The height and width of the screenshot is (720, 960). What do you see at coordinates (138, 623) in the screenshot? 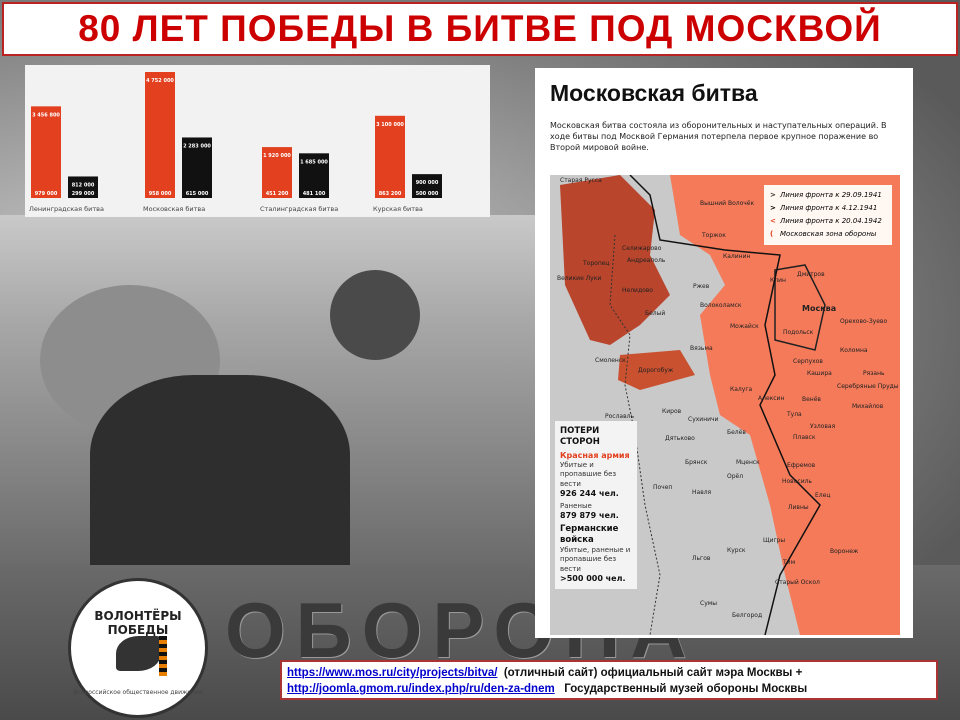
I see `logo-text: ВОЛОНТЁРЫ ПОБЕДЫ` at bounding box center [138, 623].